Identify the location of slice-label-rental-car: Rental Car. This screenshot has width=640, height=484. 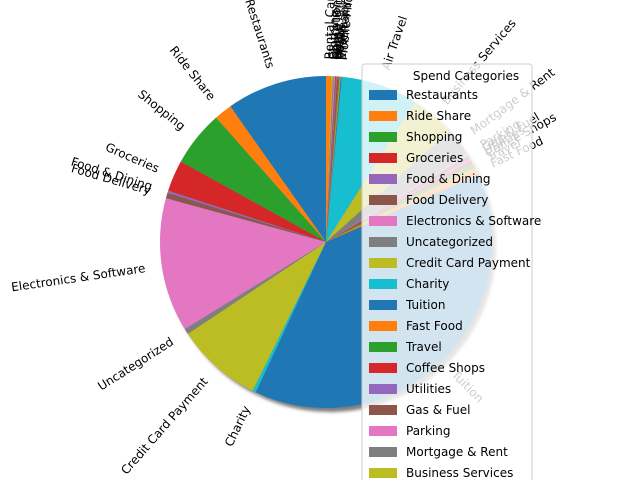
(329, 30).